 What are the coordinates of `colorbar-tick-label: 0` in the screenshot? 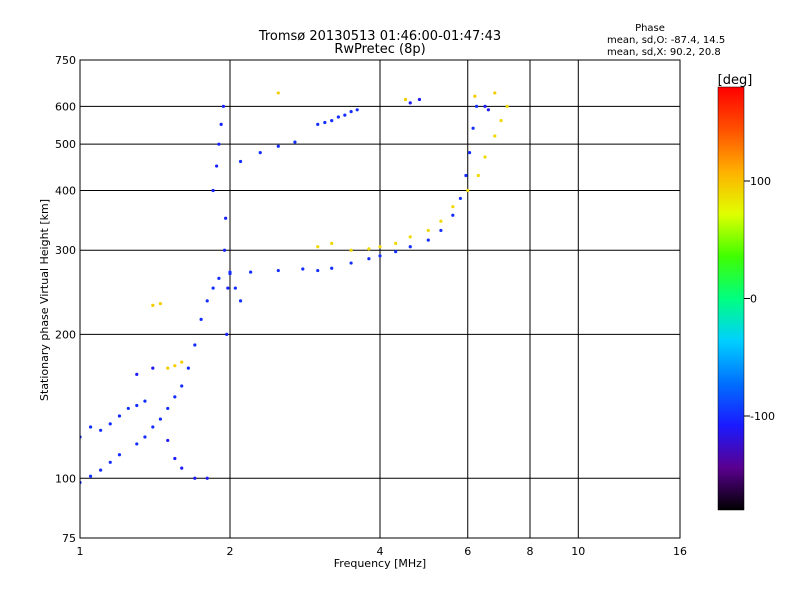 It's located at (753, 299).